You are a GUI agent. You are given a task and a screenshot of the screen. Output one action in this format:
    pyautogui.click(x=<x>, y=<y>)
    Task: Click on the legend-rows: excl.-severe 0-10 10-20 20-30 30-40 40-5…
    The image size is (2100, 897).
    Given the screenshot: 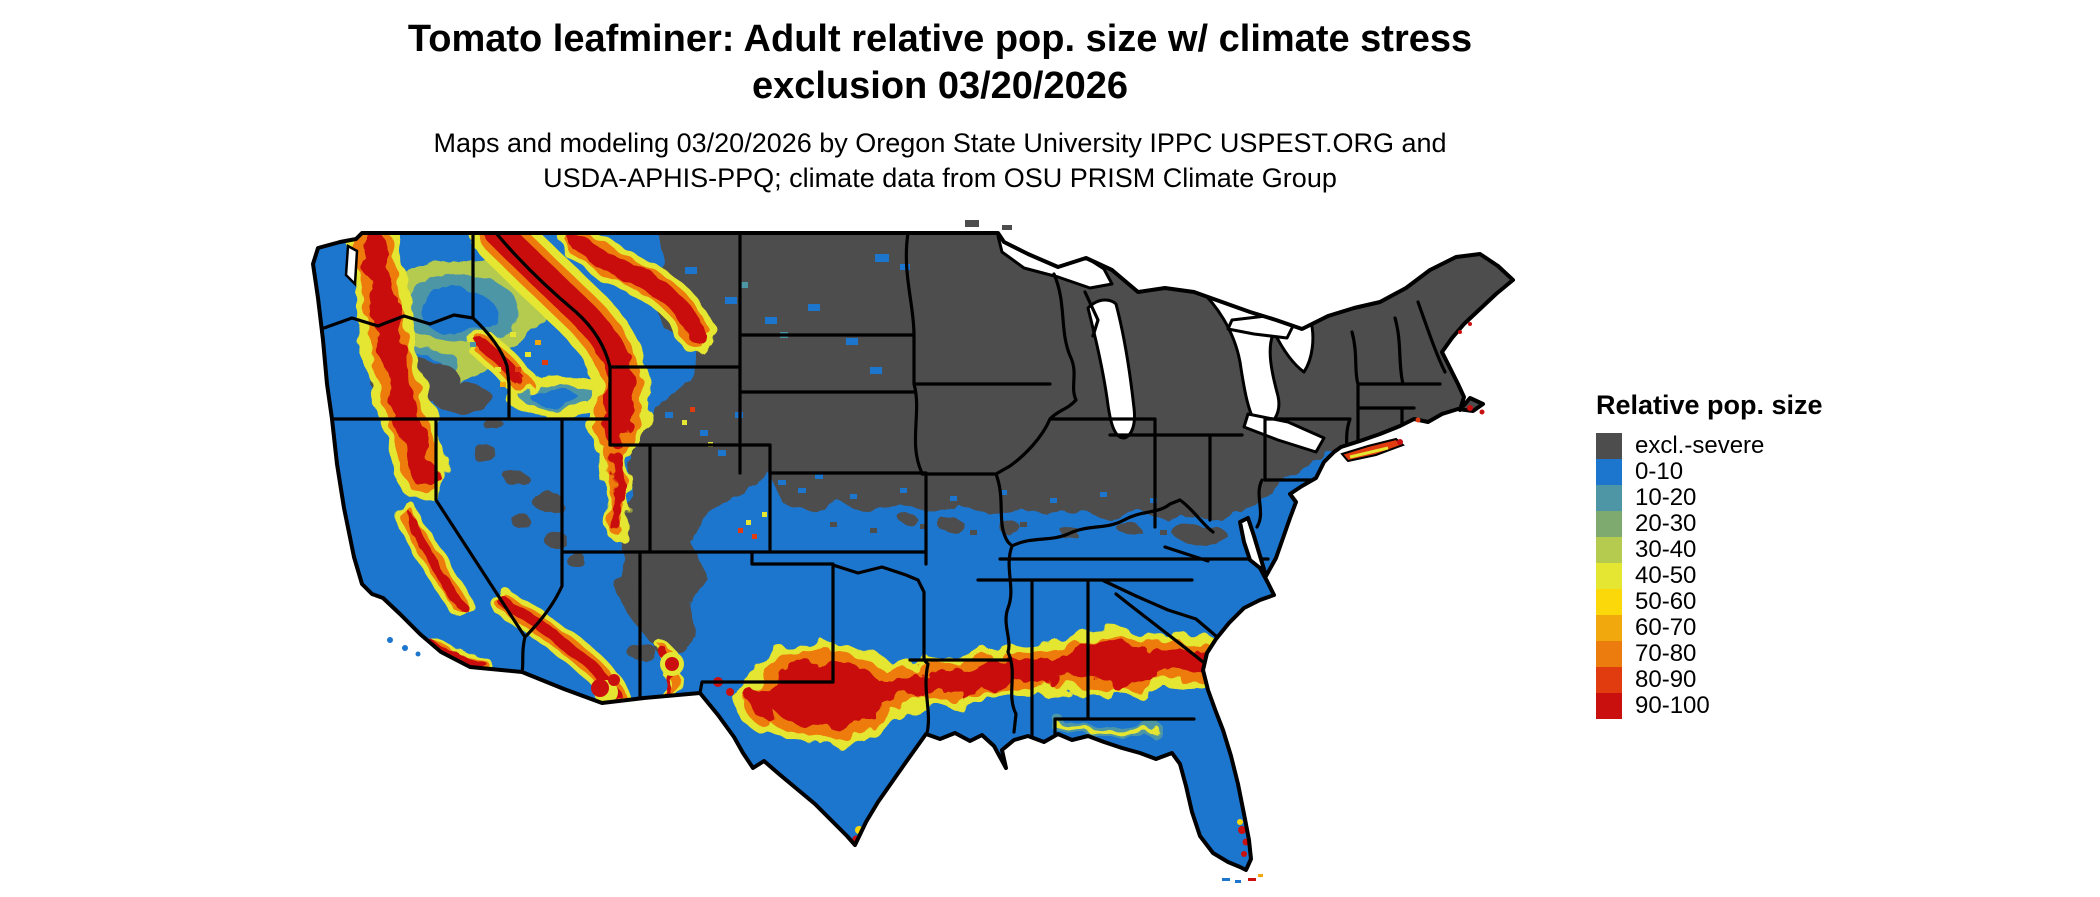 What is the action you would take?
    pyautogui.click(x=1746, y=576)
    